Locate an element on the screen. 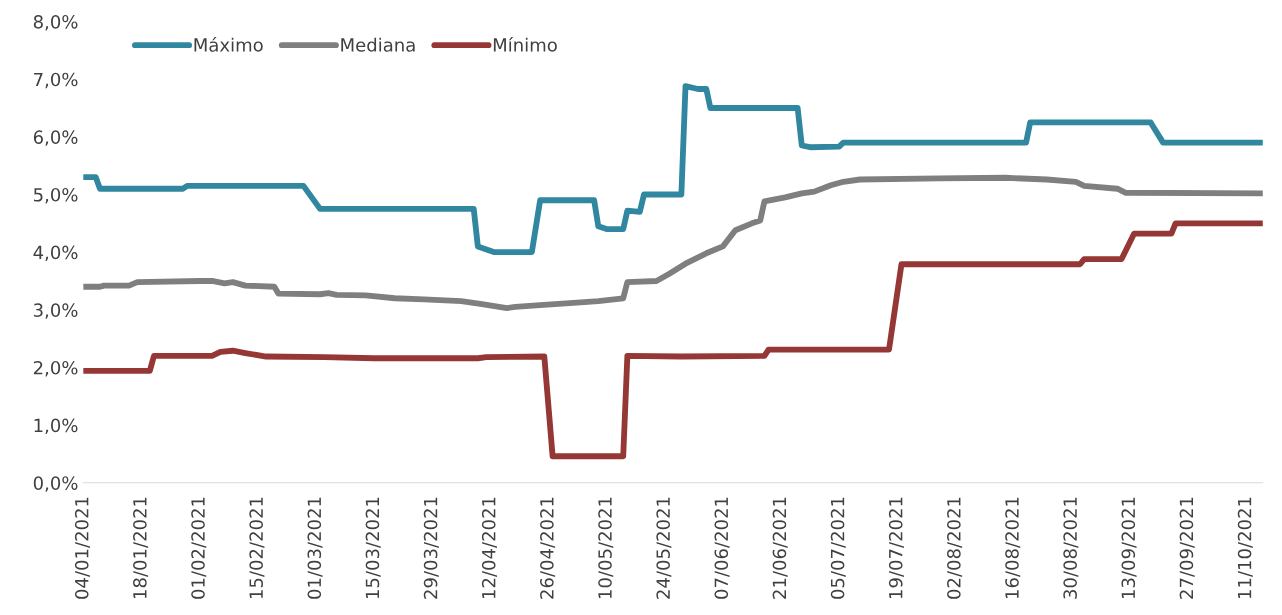  x-tick-label: 21/06/2021 is located at coordinates (780, 548).